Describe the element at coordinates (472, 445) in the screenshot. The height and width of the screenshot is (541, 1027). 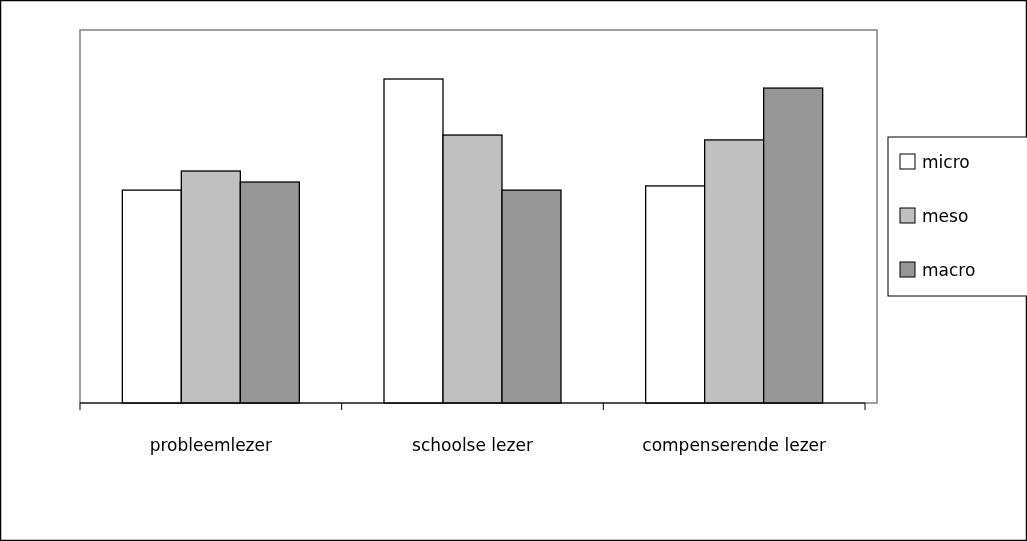
I see `x-tick-label: schoolse lezer` at that location.